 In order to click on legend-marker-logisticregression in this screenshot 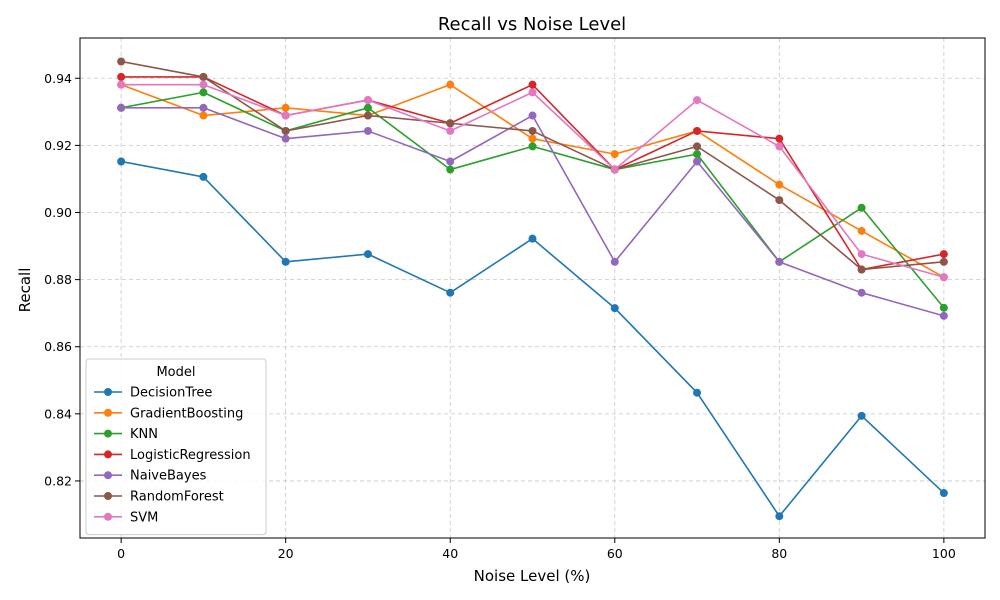, I will do `click(108, 454)`.